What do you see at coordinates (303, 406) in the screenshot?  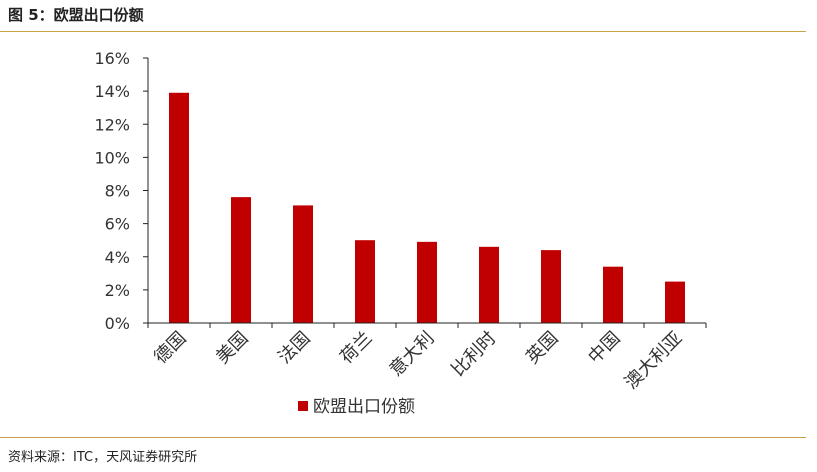 I see `legend-swatch` at bounding box center [303, 406].